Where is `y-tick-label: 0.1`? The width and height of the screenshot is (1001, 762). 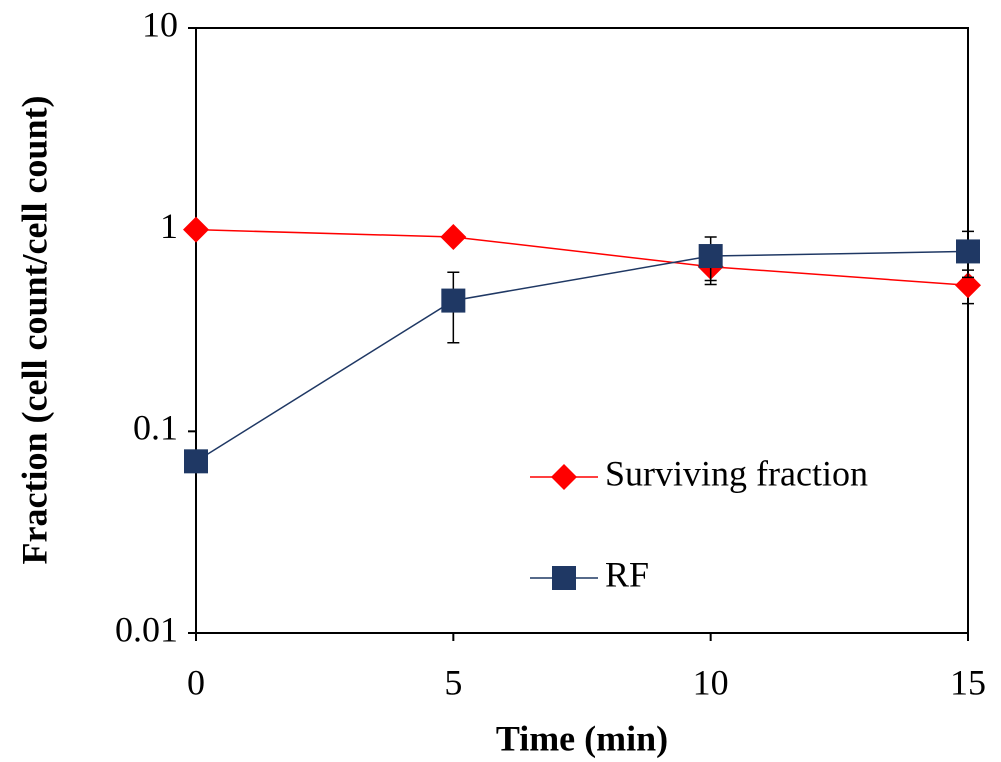
y-tick-label: 0.1 is located at coordinates (155, 428).